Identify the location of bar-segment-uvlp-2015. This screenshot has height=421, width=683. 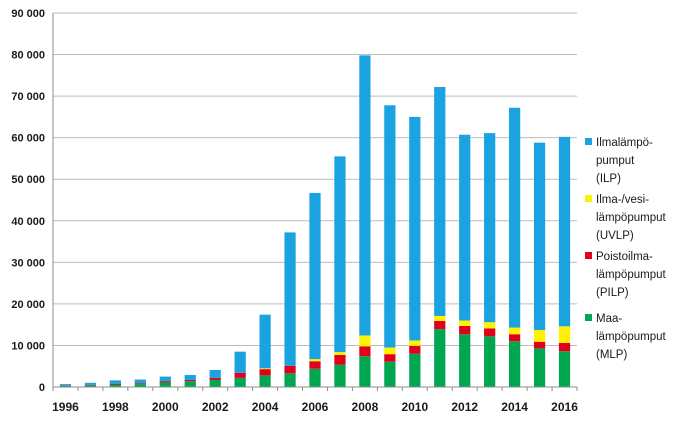
(539, 336).